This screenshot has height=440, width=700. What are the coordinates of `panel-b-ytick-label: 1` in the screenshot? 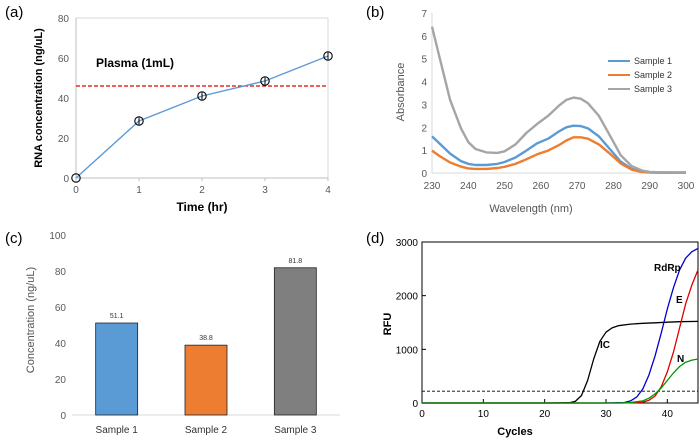 It's located at (424, 151).